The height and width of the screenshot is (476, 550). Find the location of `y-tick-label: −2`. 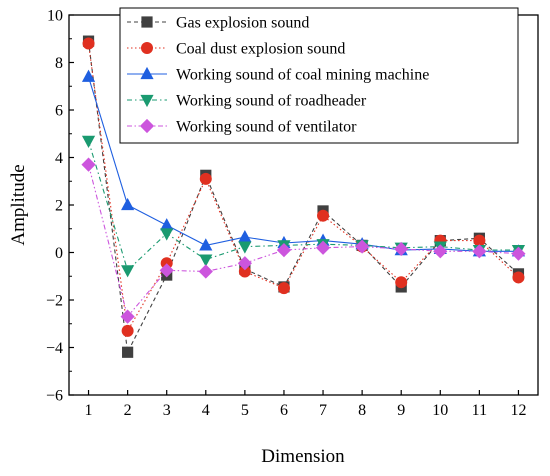

y-tick-label: −2 is located at coordinates (54, 301).